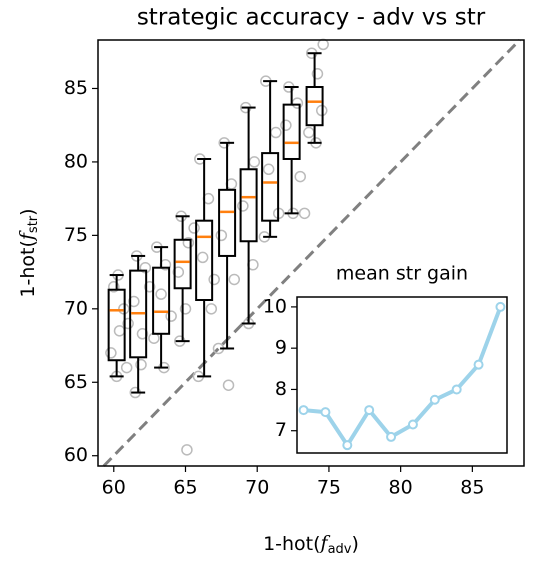 This screenshot has height=561, width=533. I want to click on x-tick-label: 60, so click(114, 488).